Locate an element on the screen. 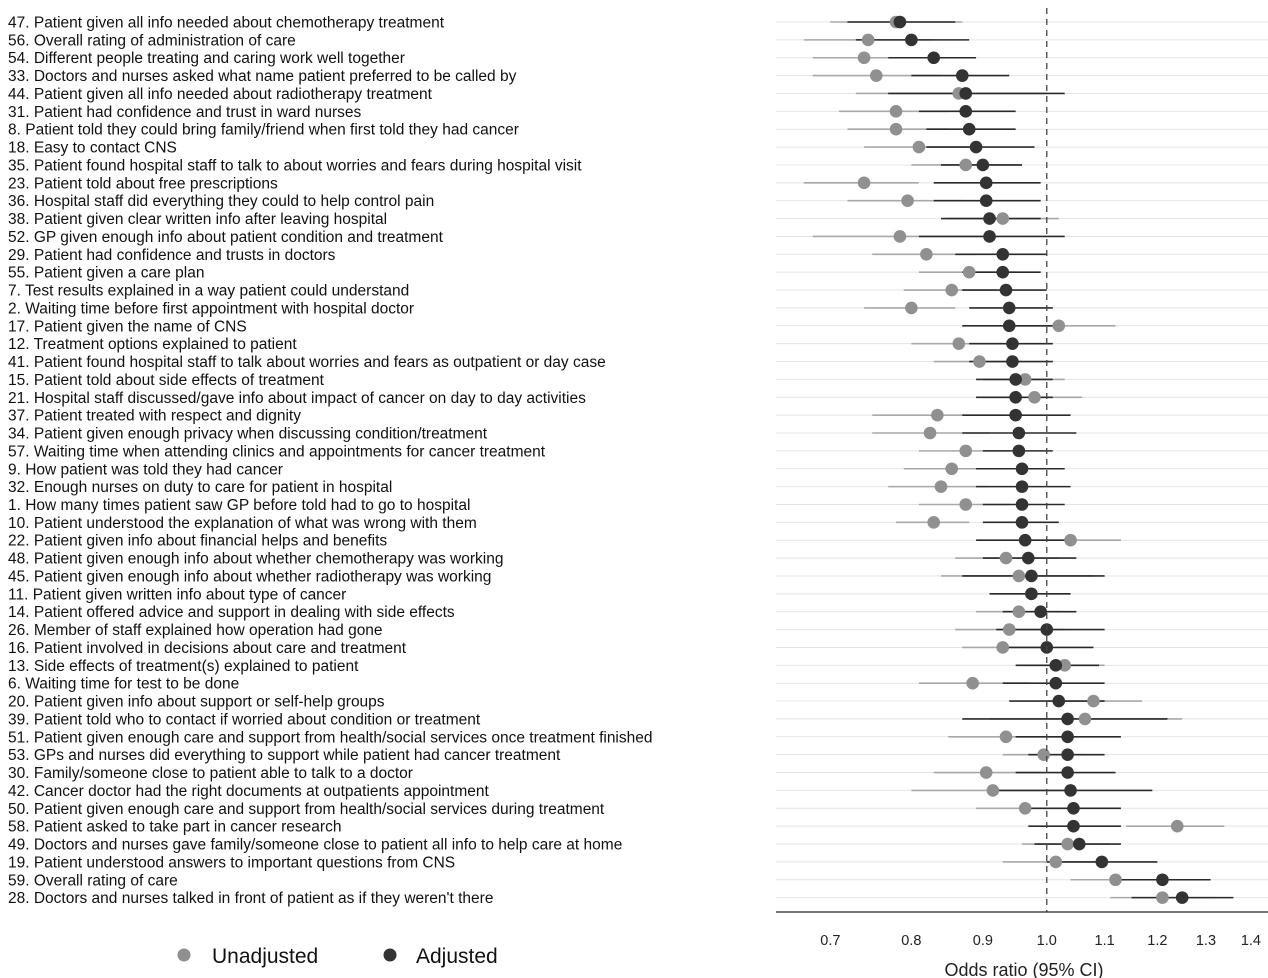 Image resolution: width=1268 pixels, height=978 pixels. x-tick-label: 0.7 is located at coordinates (830, 941).